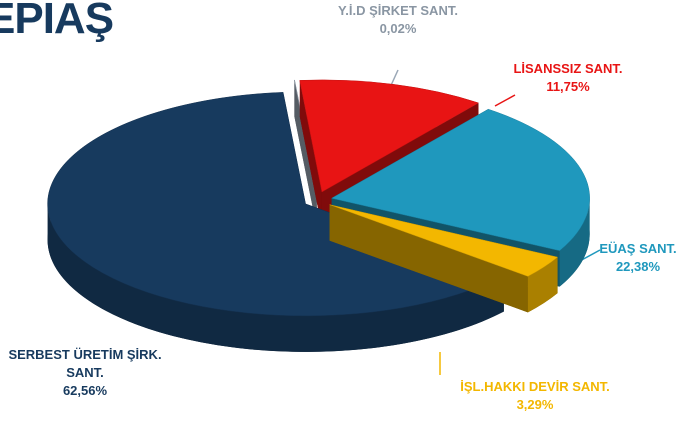 The width and height of the screenshot is (695, 425). What do you see at coordinates (535, 396) in the screenshot?
I see `slice-label: İŞL.HAKKI DEVİR SANT. 3,29%` at bounding box center [535, 396].